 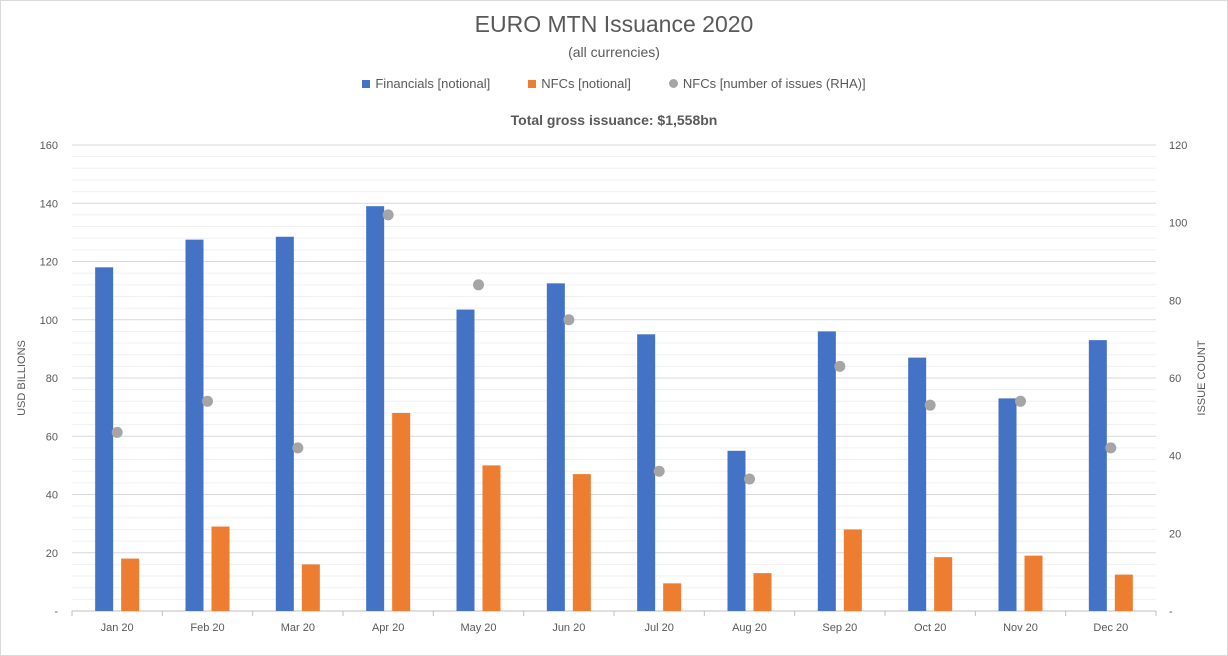 I want to click on y-tick-label: 40, so click(x=52, y=496).